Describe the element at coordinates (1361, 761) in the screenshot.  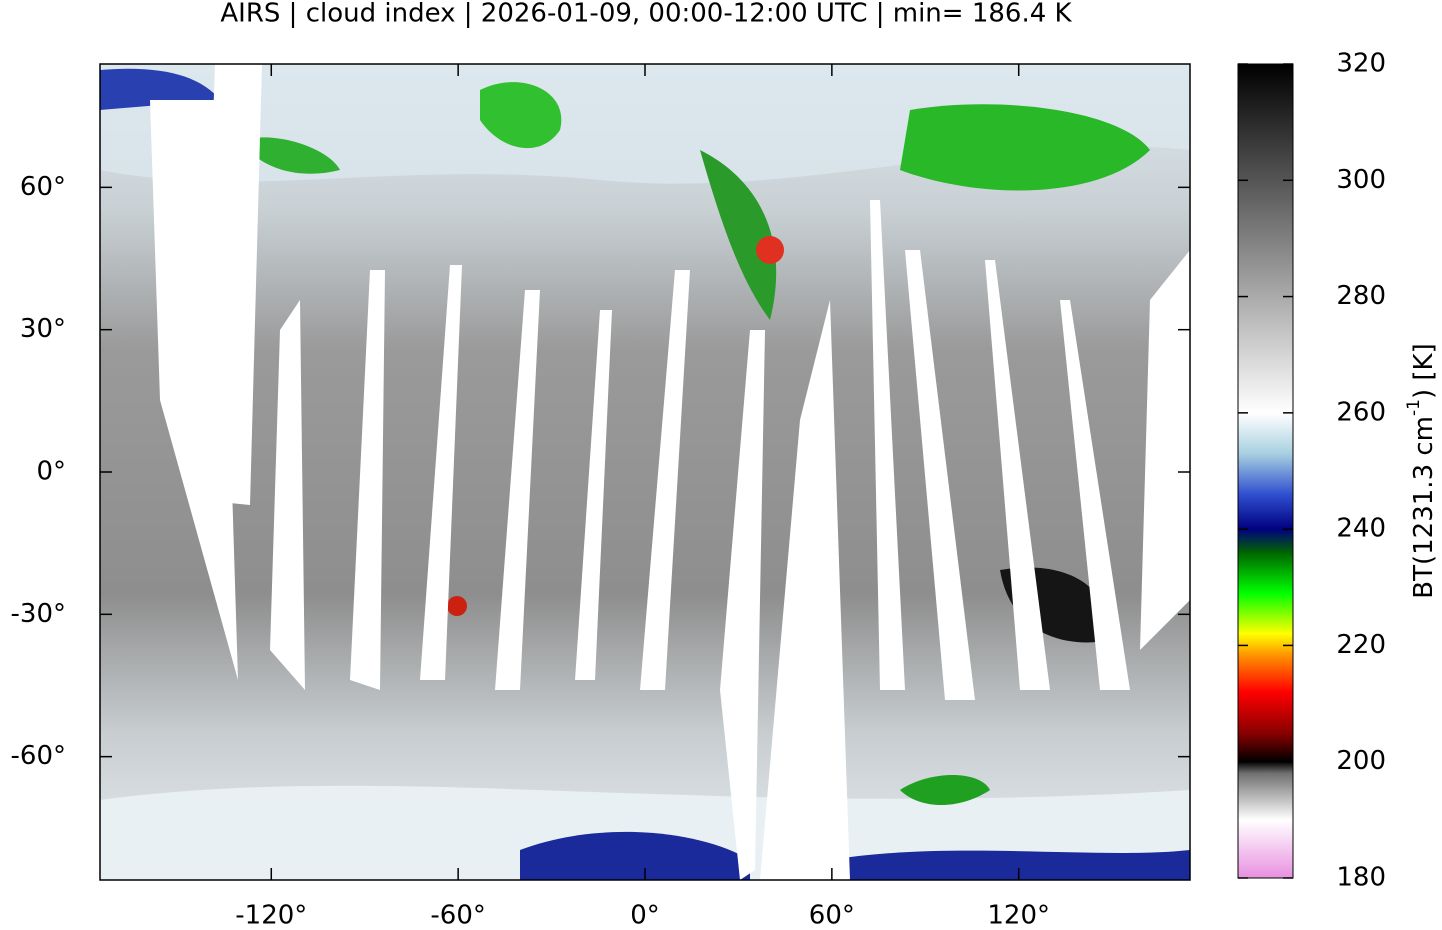
I see `colorbar-tick-label: 200` at that location.